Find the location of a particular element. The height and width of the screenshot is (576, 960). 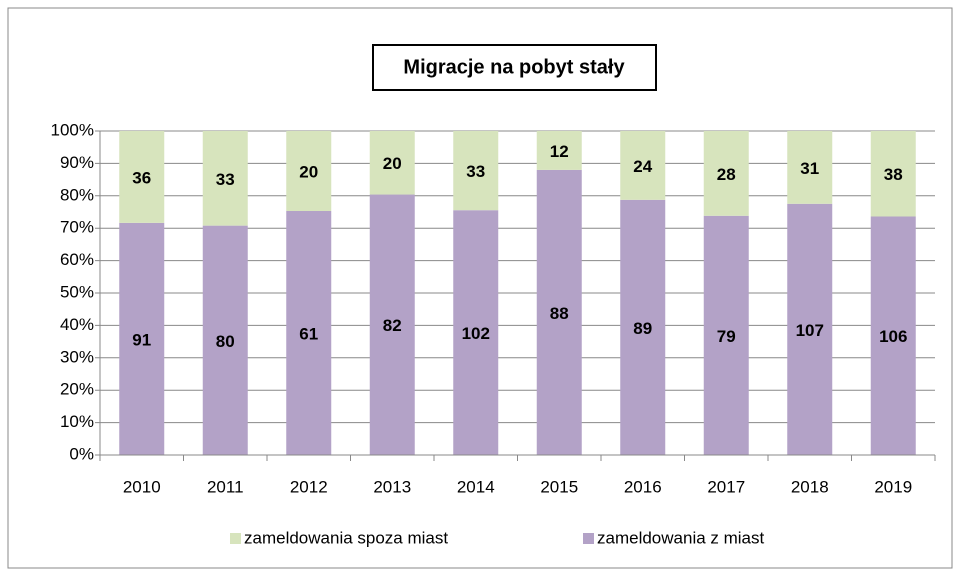

y-tick-label: 80% is located at coordinates (77, 194).